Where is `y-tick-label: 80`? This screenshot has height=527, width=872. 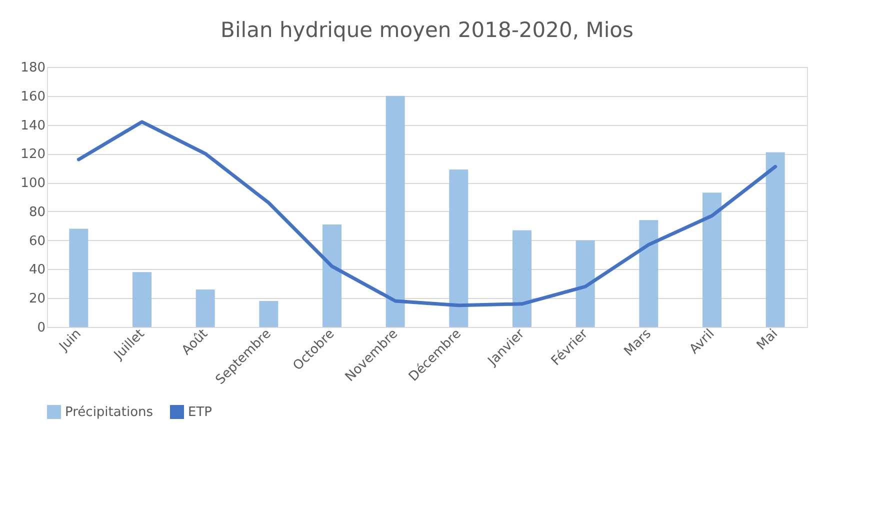 y-tick-label: 80 is located at coordinates (37, 212).